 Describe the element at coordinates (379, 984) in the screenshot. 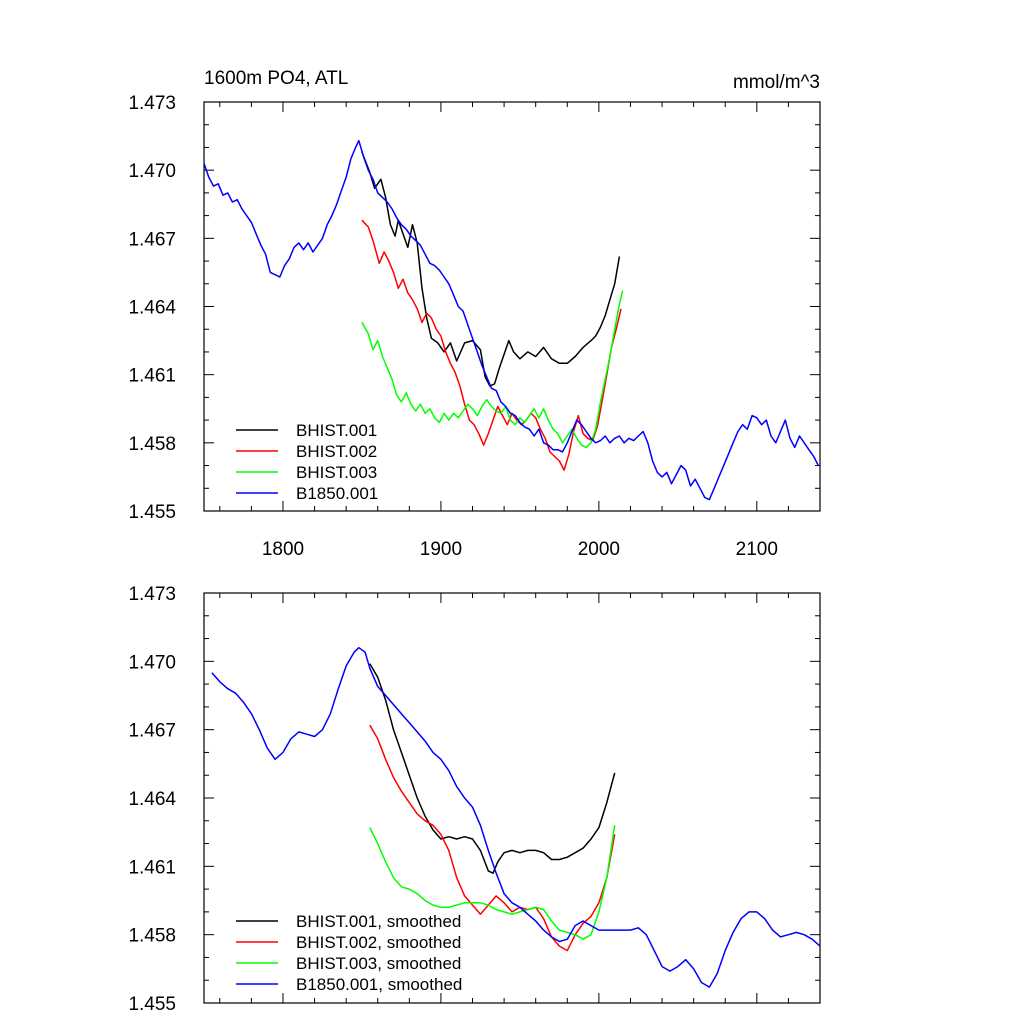

I see `legend-label: B1850.001, smoothed` at that location.